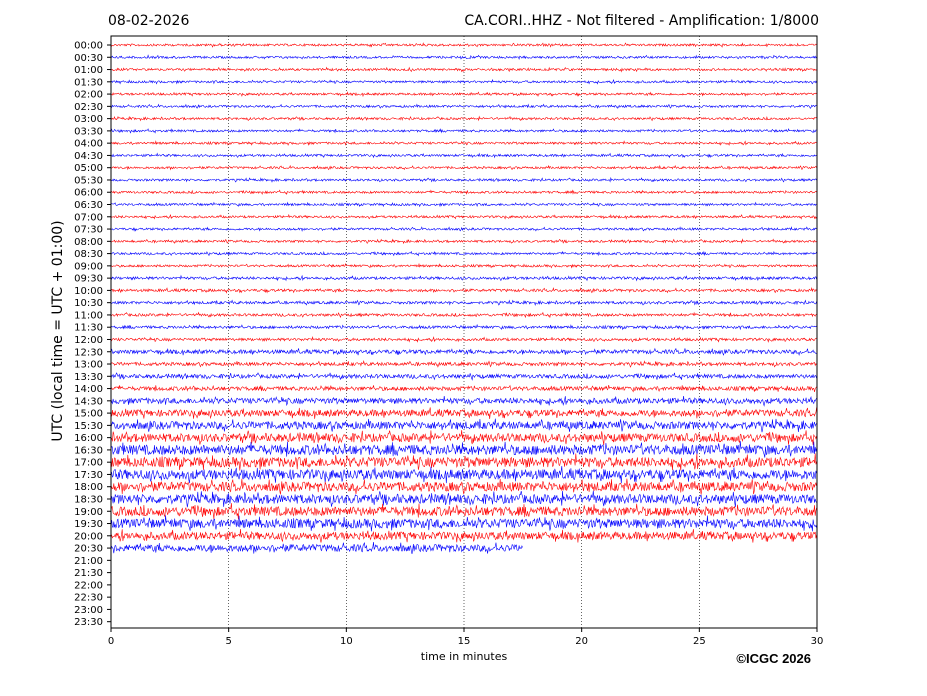 Image resolution: width=927 pixels, height=696 pixels. I want to click on y-tick-label: 17:30, so click(88, 475).